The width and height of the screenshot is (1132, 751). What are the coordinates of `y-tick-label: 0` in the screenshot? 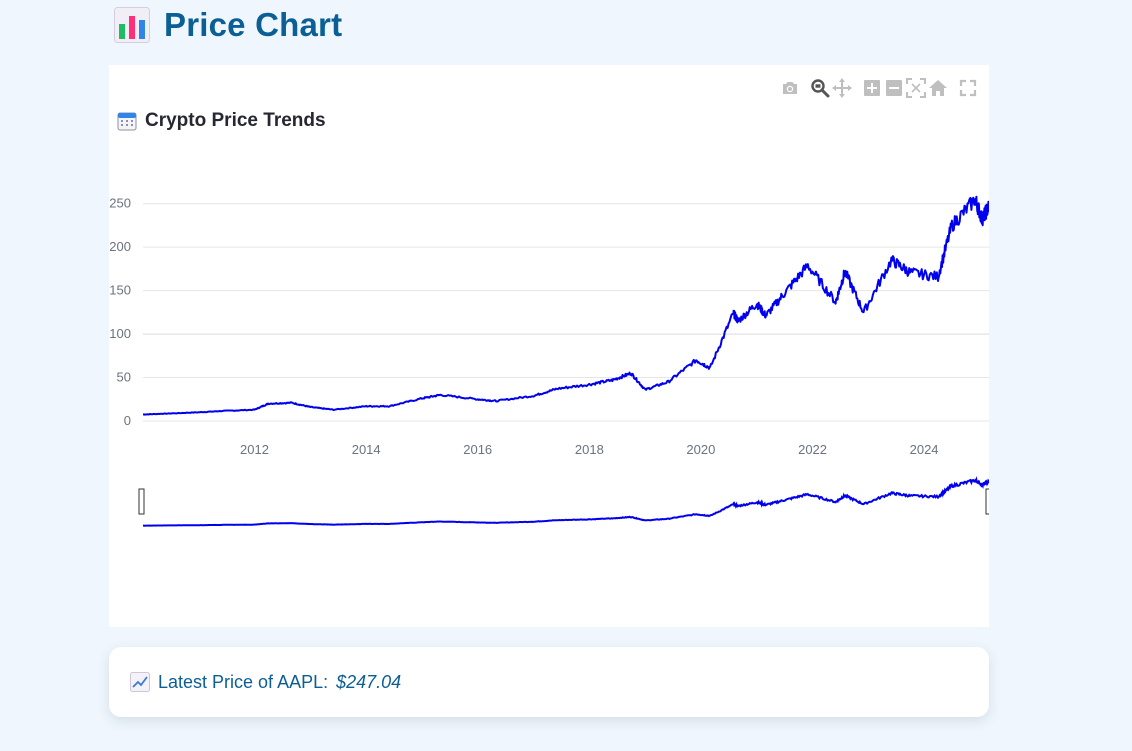 It's located at (127, 420).